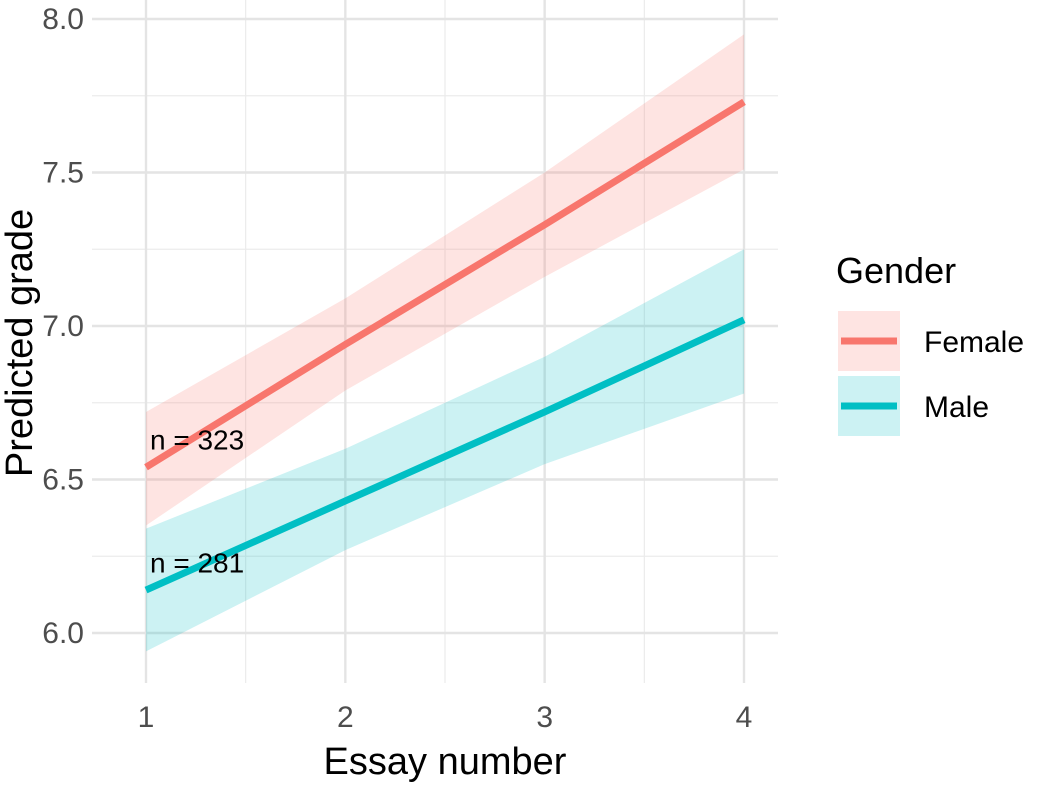 The height and width of the screenshot is (786, 1037). What do you see at coordinates (63, 173) in the screenshot?
I see `y-tick-label: 7.5` at bounding box center [63, 173].